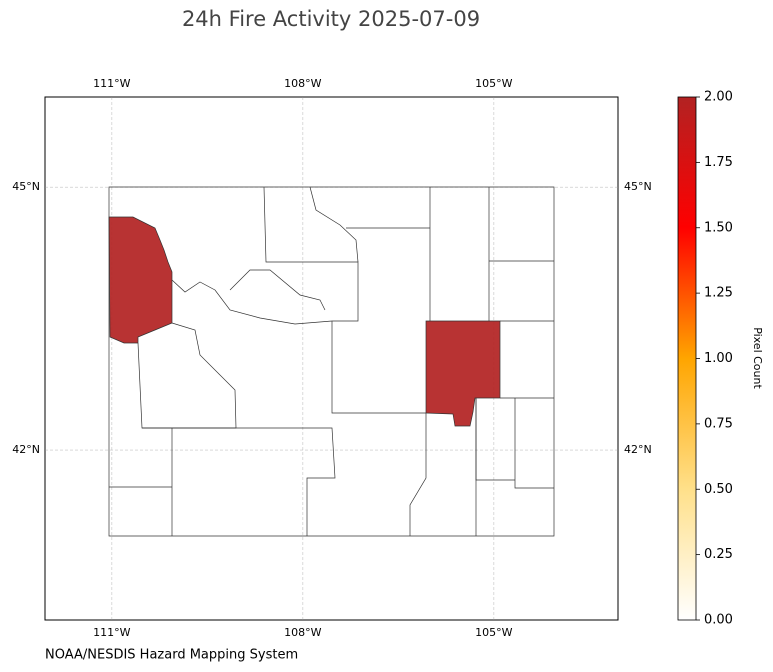 This screenshot has width=773, height=672. What do you see at coordinates (718, 358) in the screenshot?
I see `colorbar-tick-label: 1.00` at bounding box center [718, 358].